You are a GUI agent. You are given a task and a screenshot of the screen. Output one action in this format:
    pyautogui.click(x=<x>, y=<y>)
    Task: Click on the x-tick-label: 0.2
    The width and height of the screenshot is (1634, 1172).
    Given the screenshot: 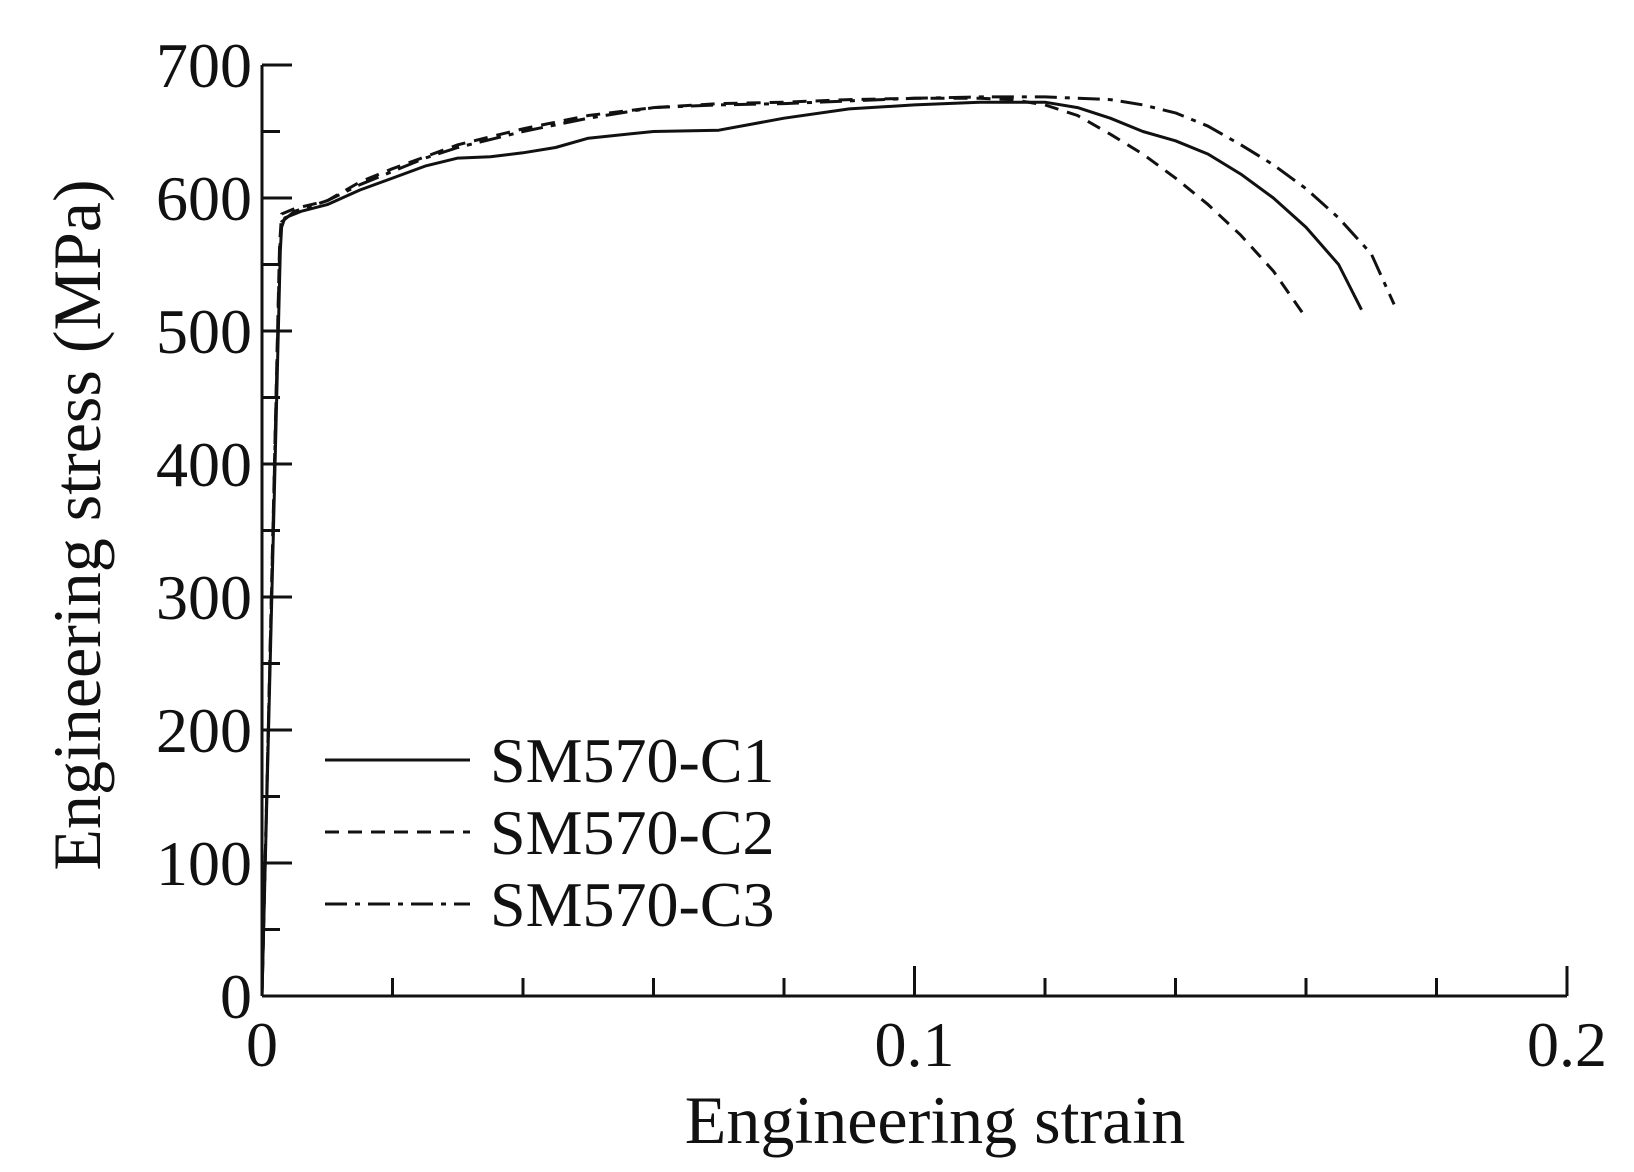 What is the action you would take?
    pyautogui.click(x=1567, y=1044)
    